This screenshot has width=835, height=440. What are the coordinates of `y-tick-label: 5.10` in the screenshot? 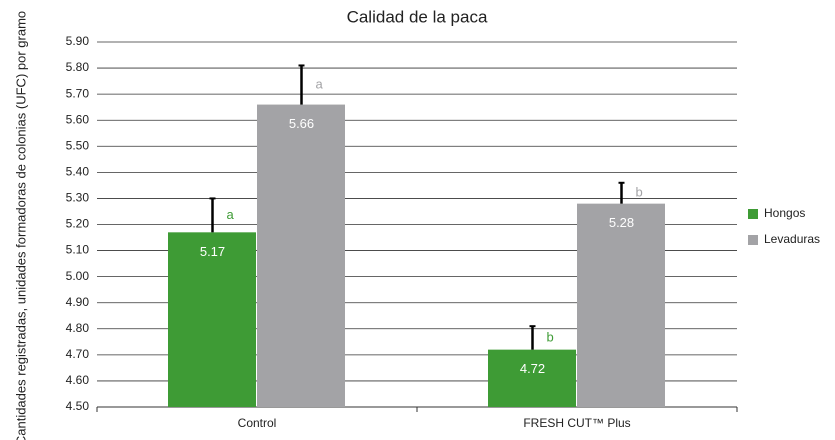 It's located at (78, 250).